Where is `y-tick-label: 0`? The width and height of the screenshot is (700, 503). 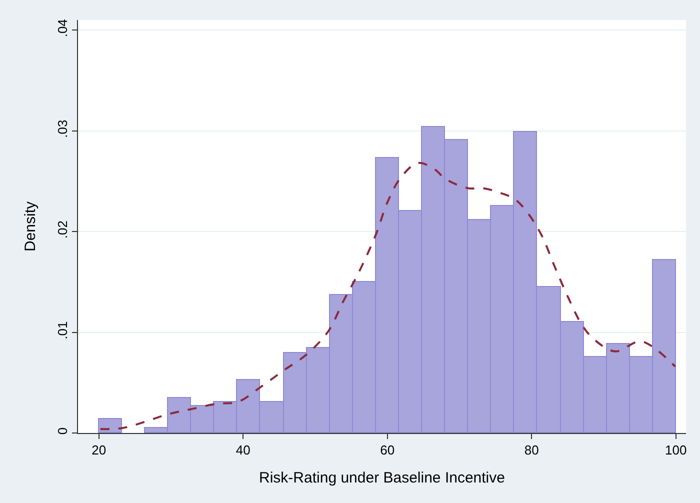
y-tick-label: 0 is located at coordinates (62, 431).